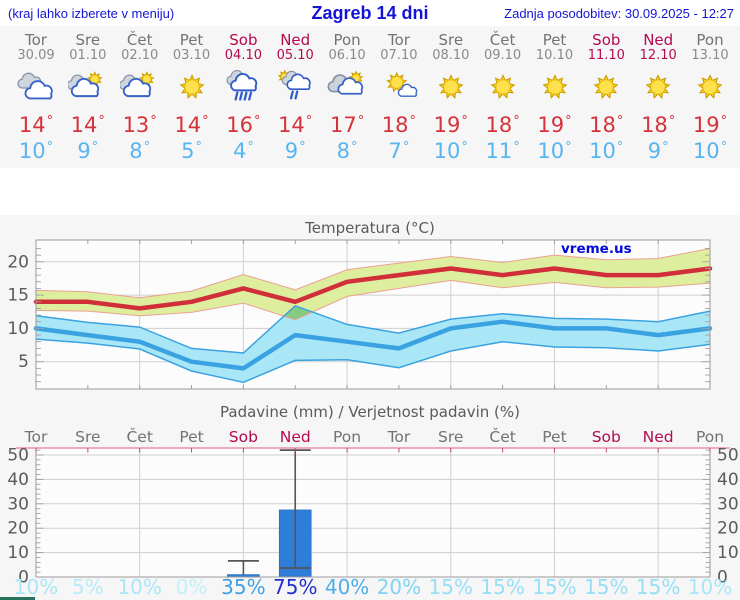 Image resolution: width=740 pixels, height=600 pixels. What do you see at coordinates (554, 55) in the screenshot?
I see `day-date: 10.10` at bounding box center [554, 55].